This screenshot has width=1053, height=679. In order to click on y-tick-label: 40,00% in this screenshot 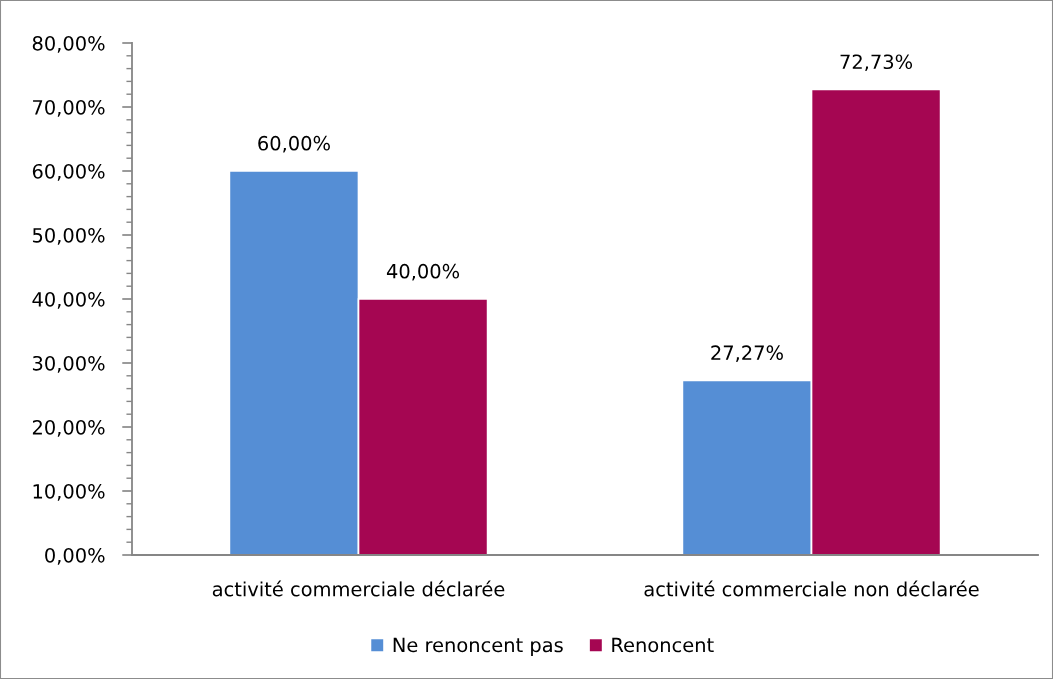, I will do `click(68, 300)`.